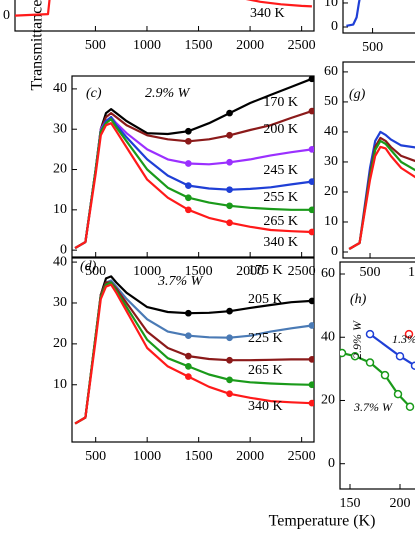 Image resolution: width=415 pixels, height=537 pixels. I want to click on series-label: 225 K, so click(265, 338).